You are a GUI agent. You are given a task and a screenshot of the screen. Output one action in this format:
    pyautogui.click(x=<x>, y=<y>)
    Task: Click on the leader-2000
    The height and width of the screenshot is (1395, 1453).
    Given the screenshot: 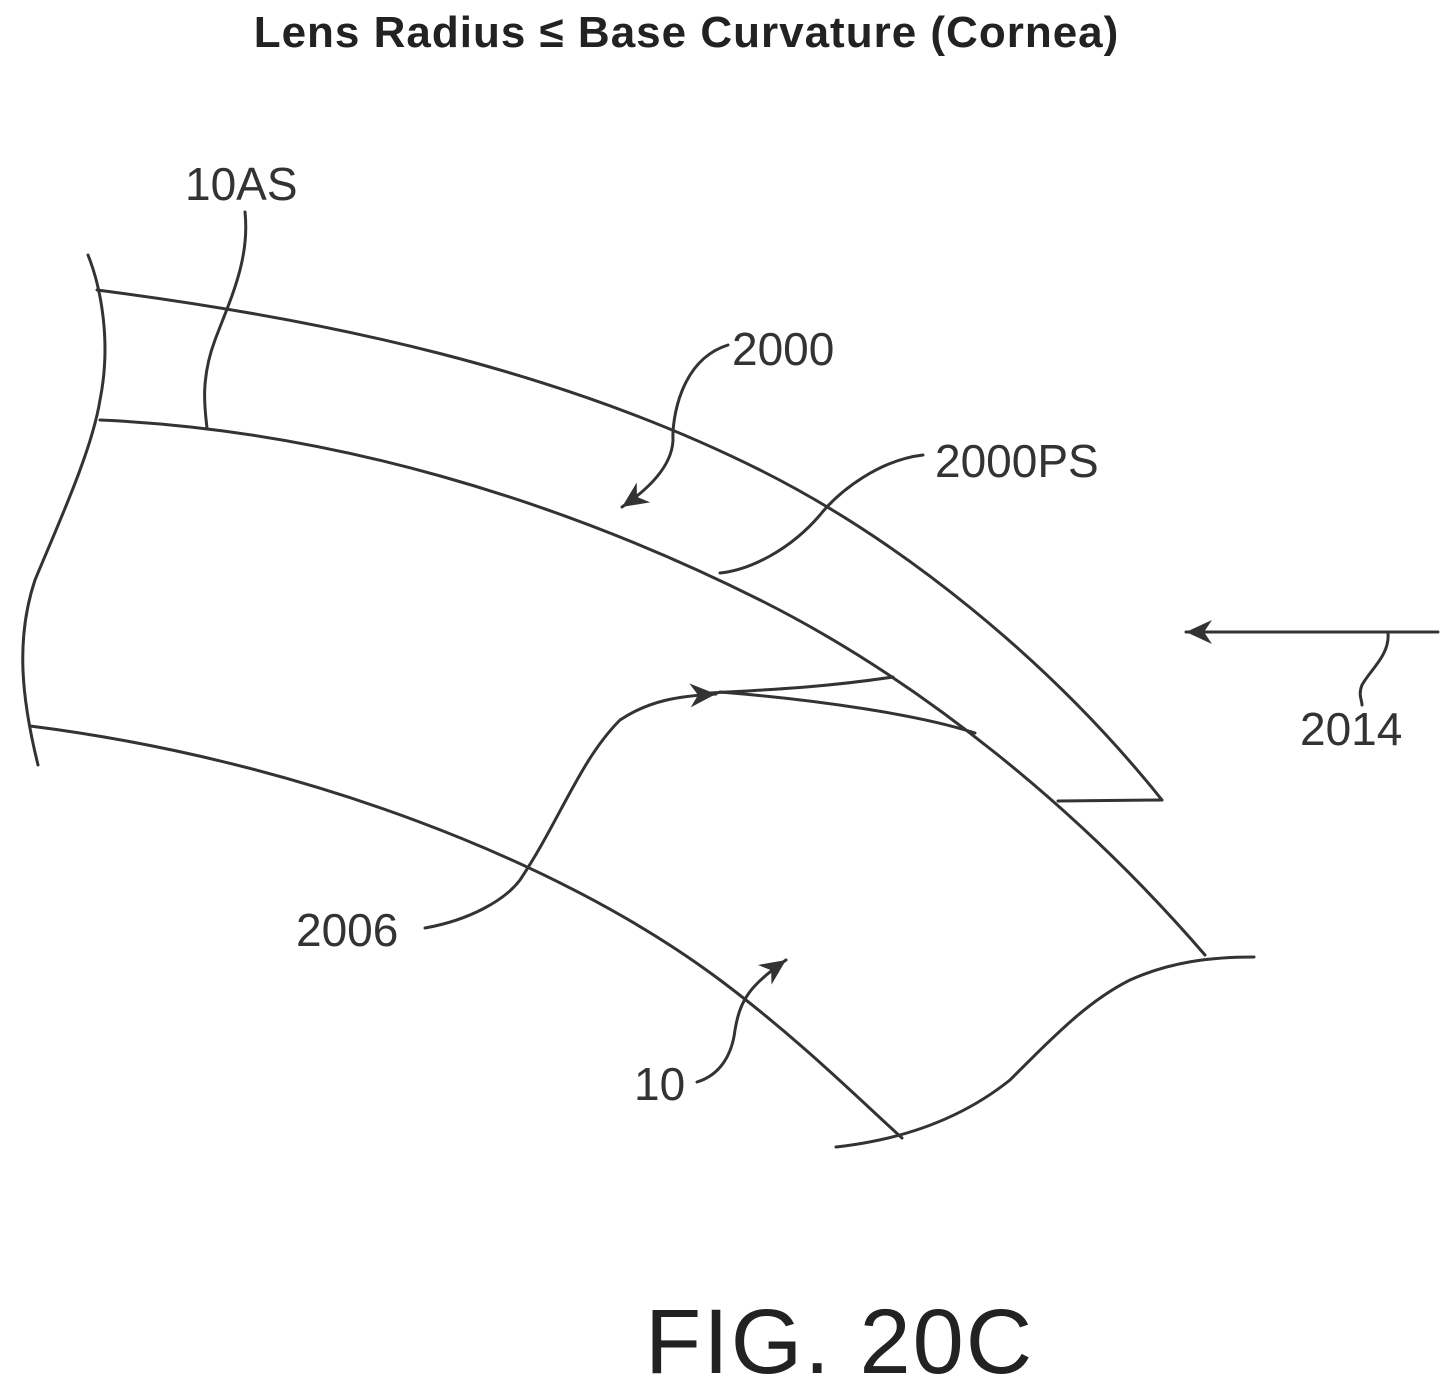 What is the action you would take?
    pyautogui.click(x=675, y=426)
    